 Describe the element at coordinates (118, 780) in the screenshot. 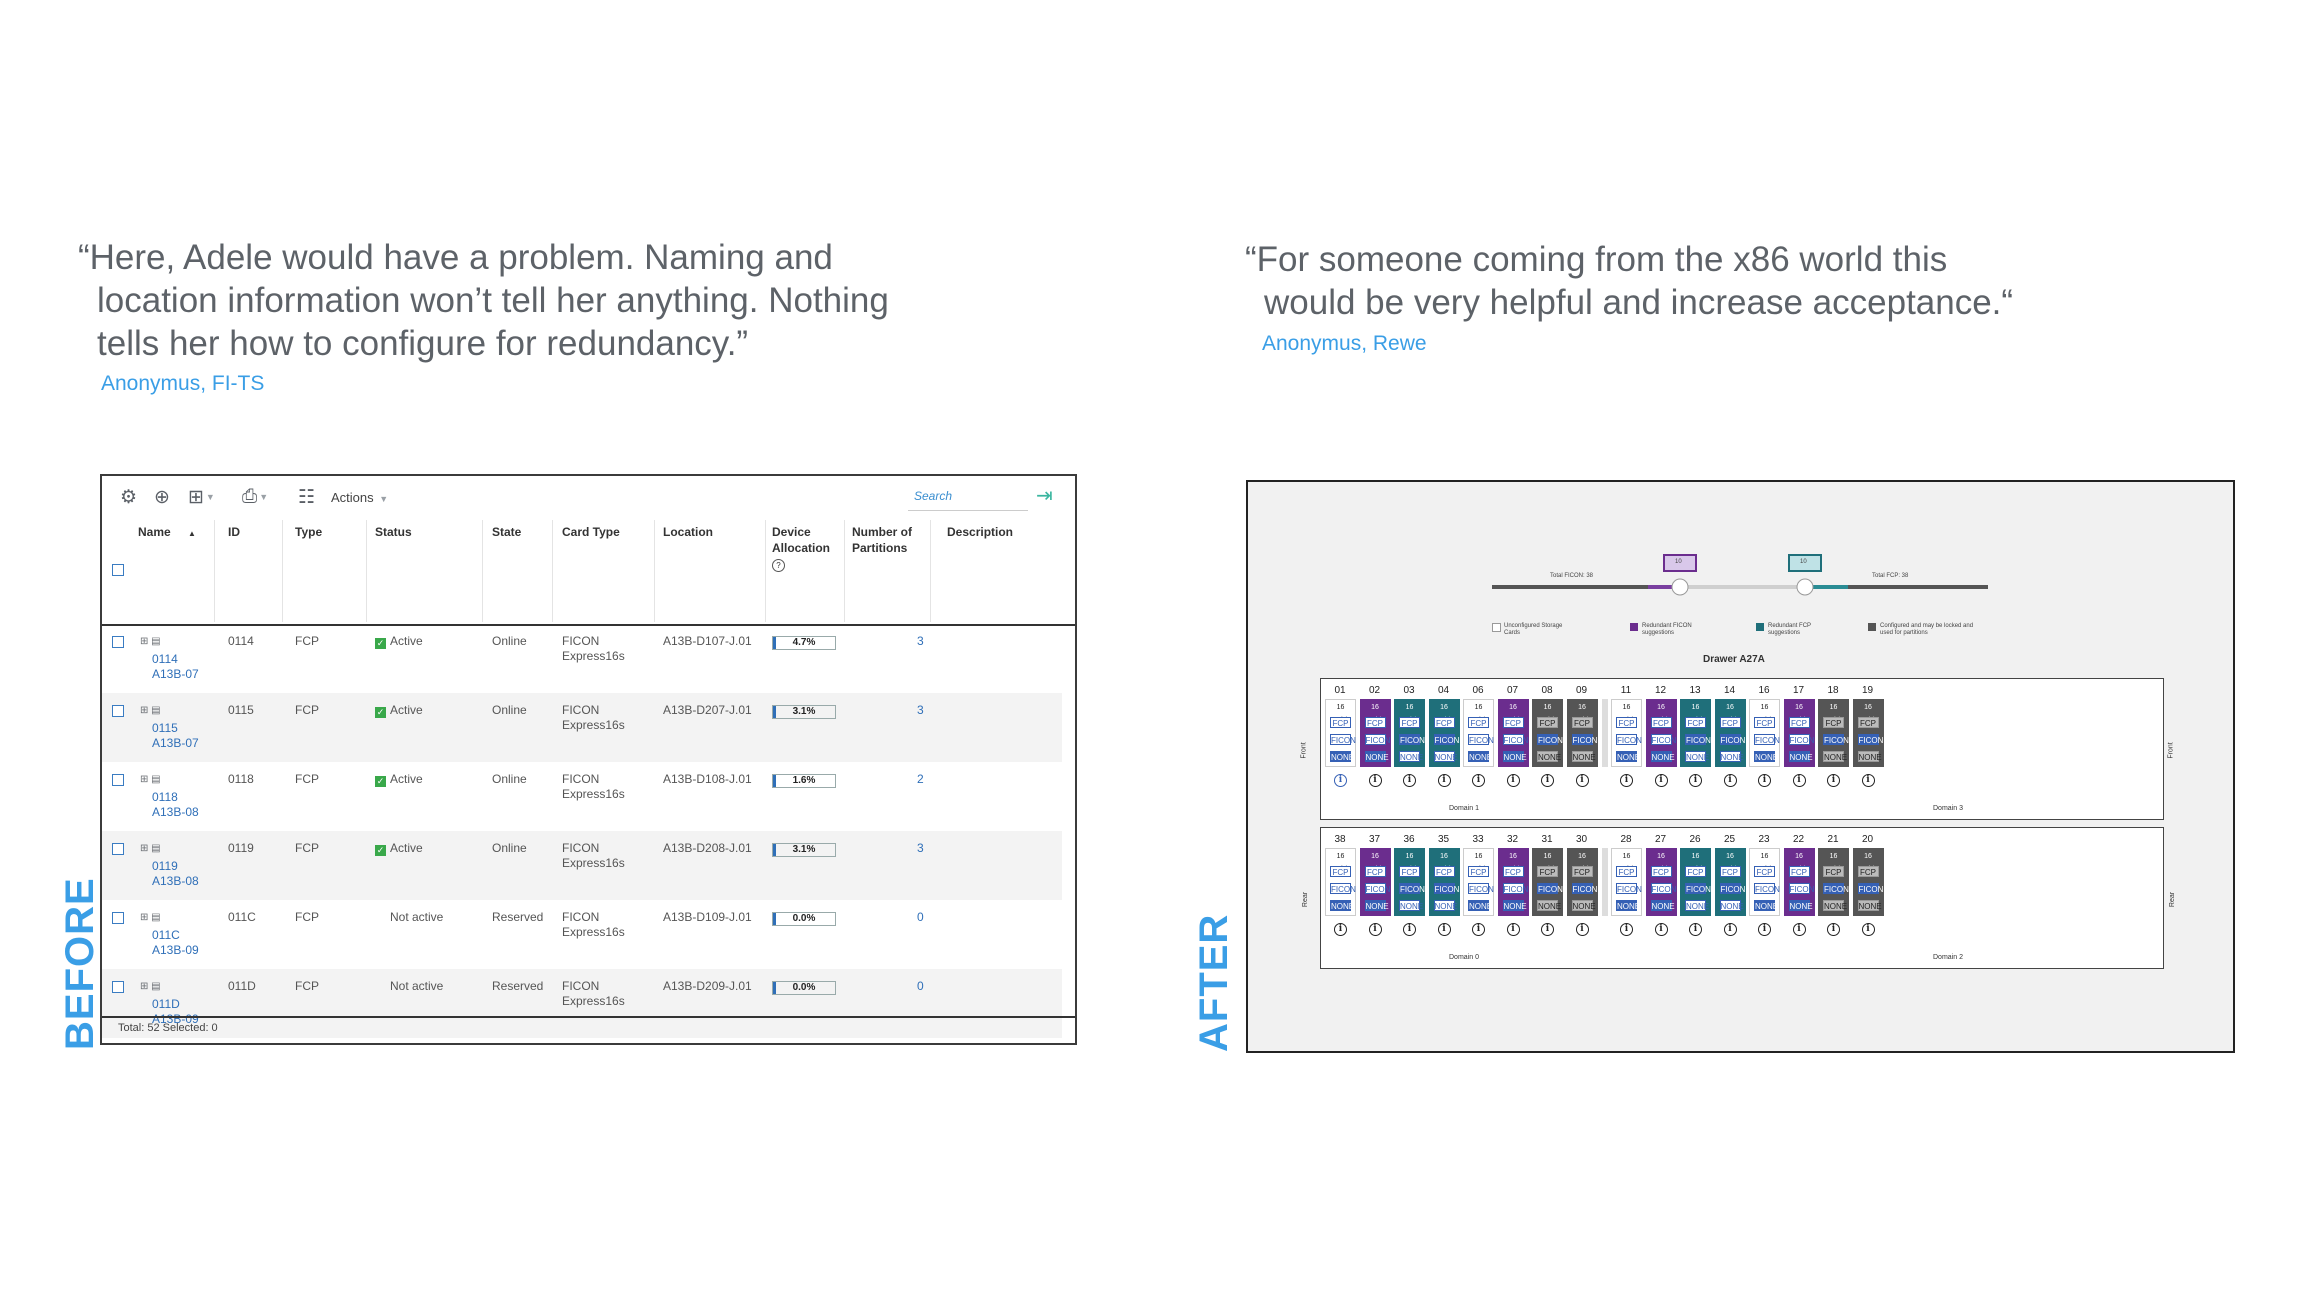

I see `row-checkbox` at that location.